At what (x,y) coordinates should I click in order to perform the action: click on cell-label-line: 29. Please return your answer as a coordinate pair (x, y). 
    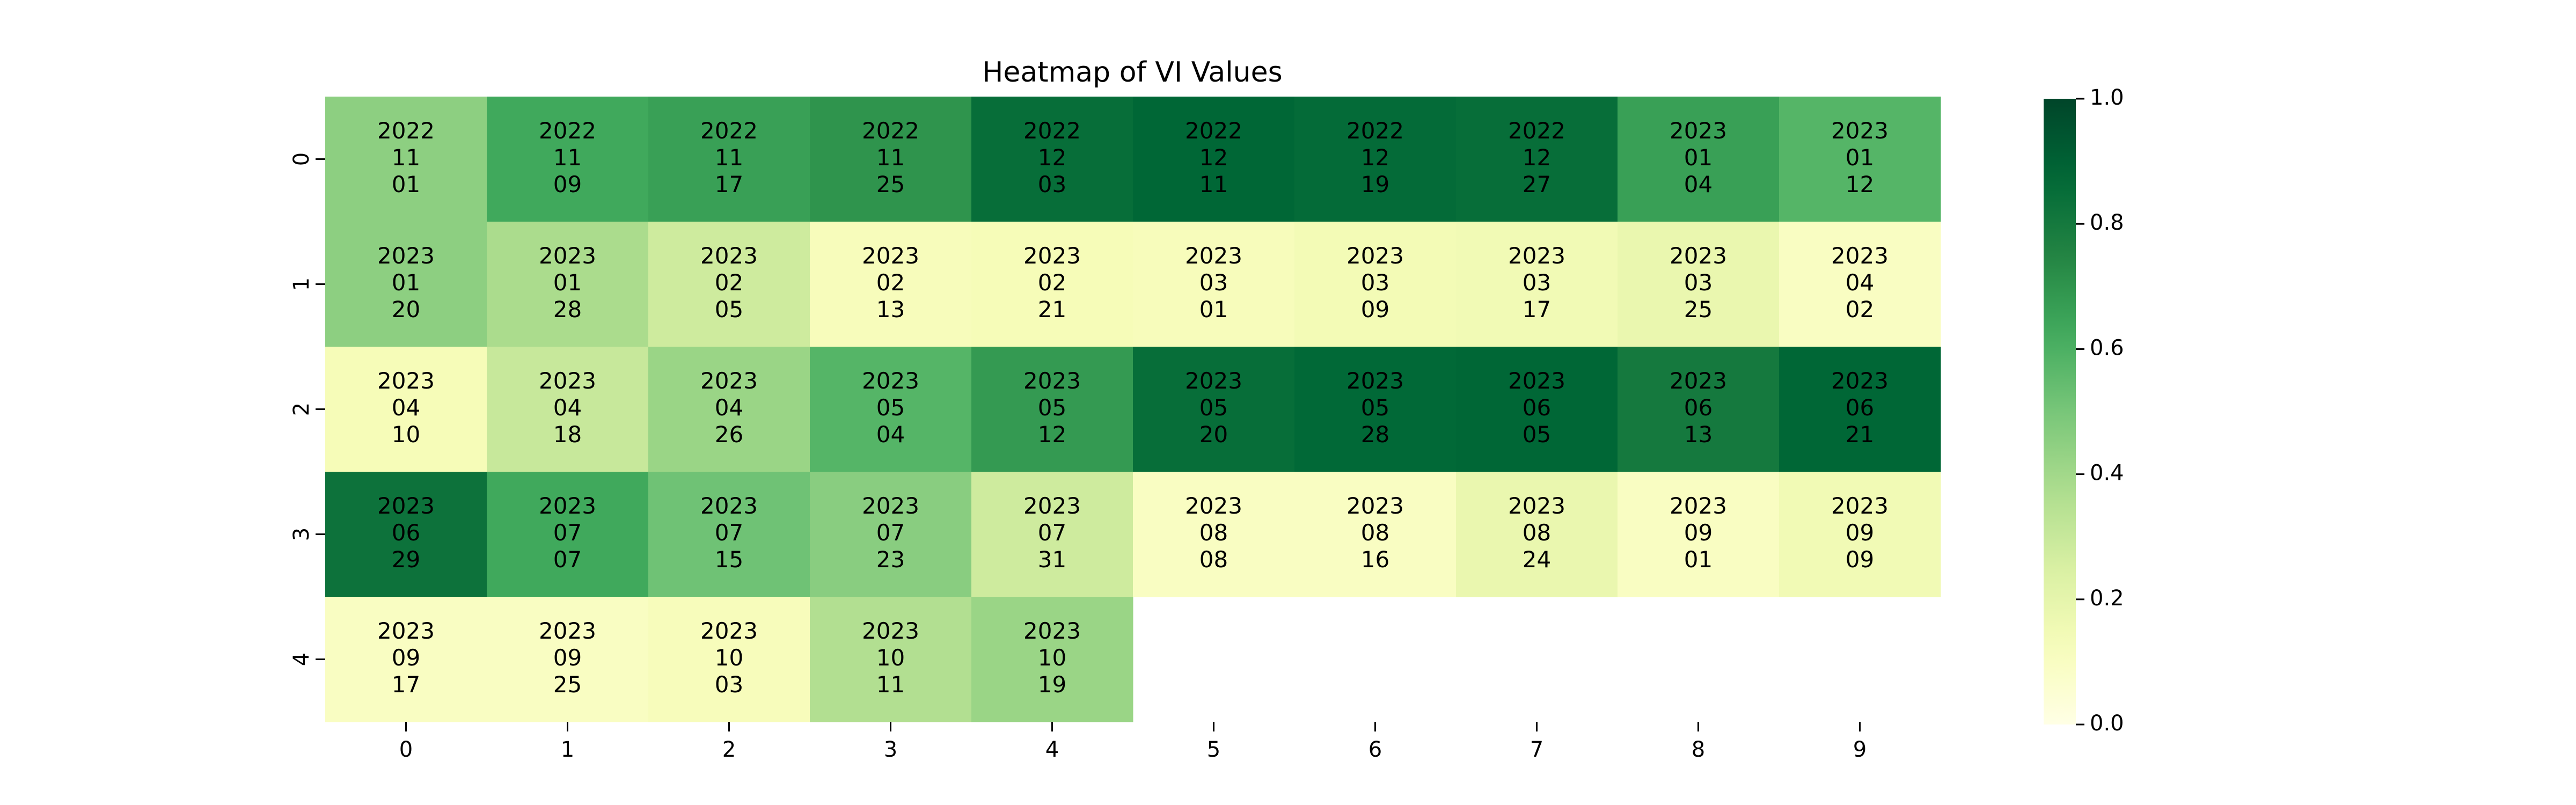
    Looking at the image, I should click on (406, 559).